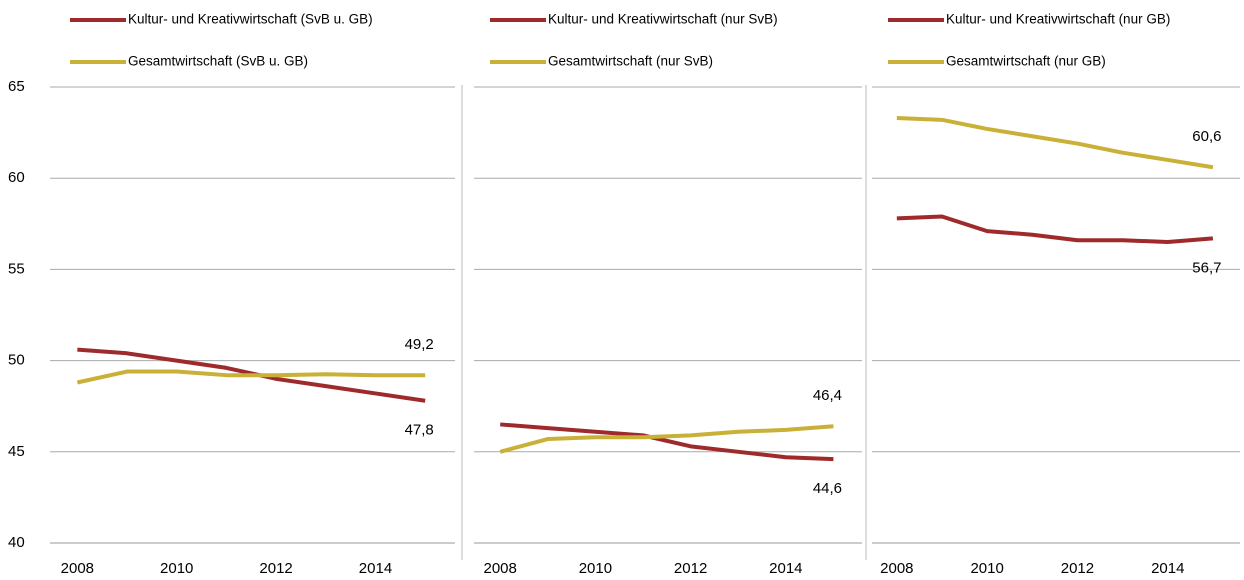 The height and width of the screenshot is (580, 1244). Describe the element at coordinates (16, 542) in the screenshot. I see `y-tick-label: 40` at that location.